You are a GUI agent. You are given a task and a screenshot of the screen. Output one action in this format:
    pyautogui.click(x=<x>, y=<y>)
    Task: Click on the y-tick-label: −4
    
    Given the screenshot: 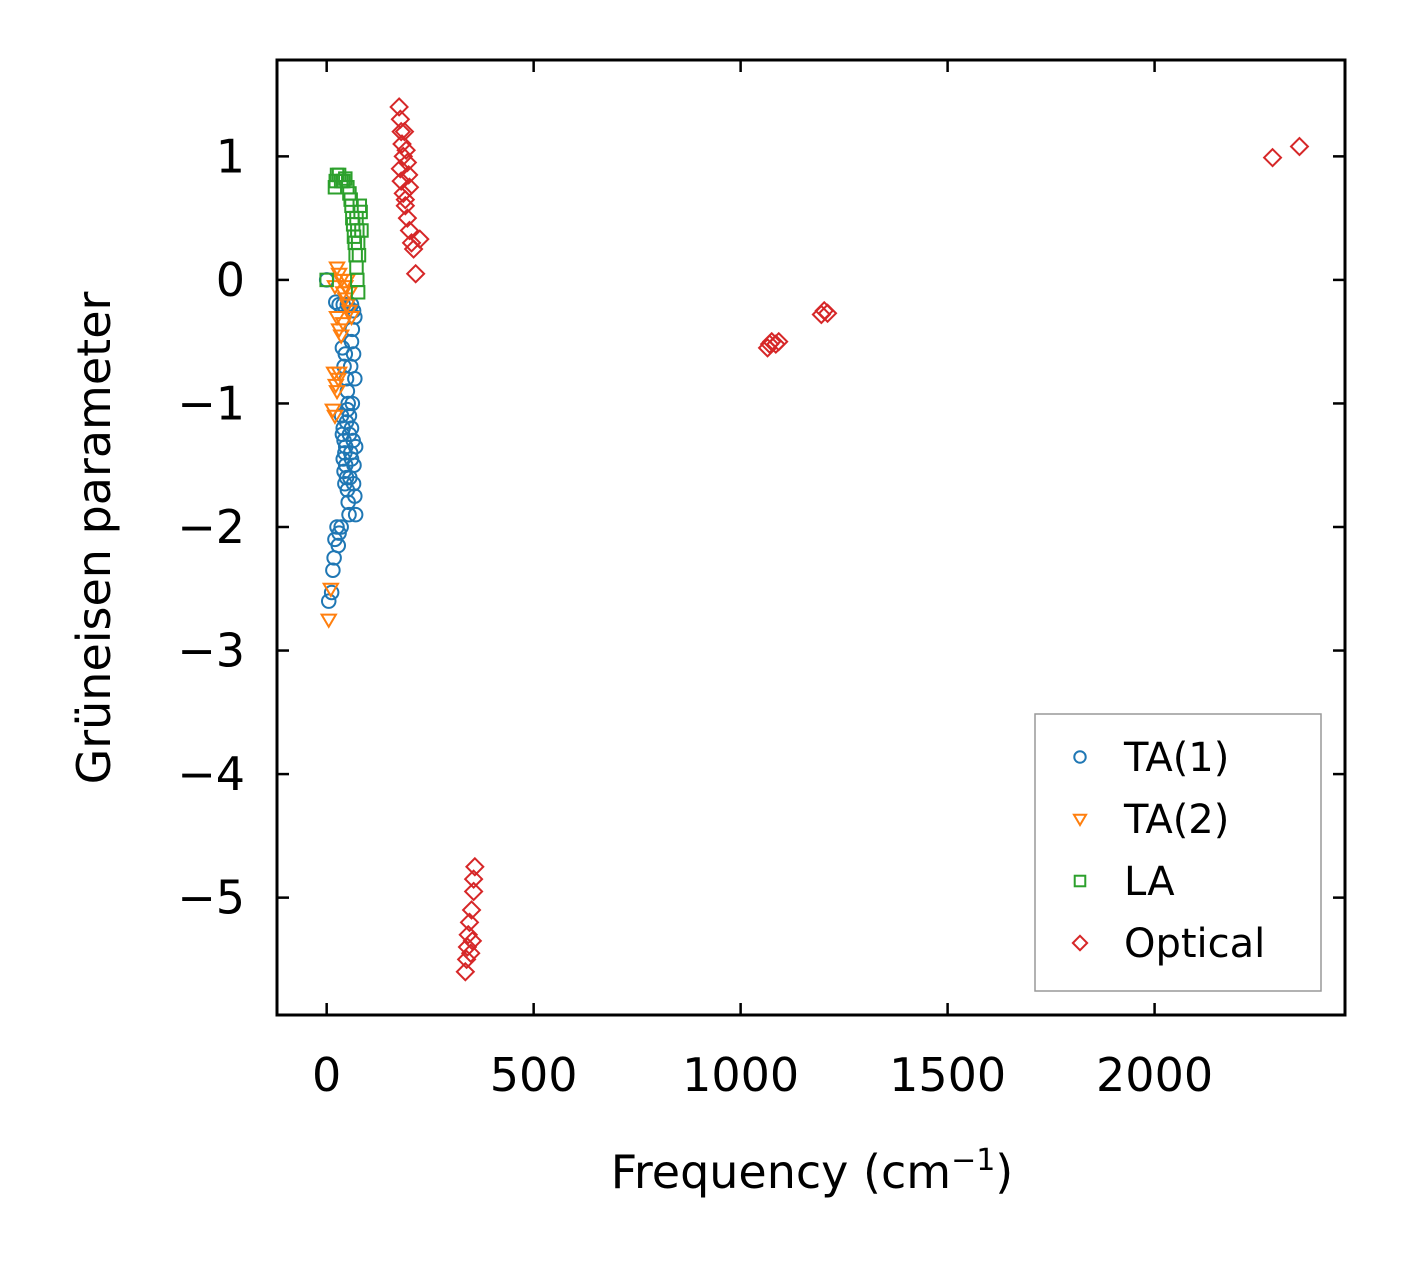 What is the action you would take?
    pyautogui.click(x=211, y=774)
    